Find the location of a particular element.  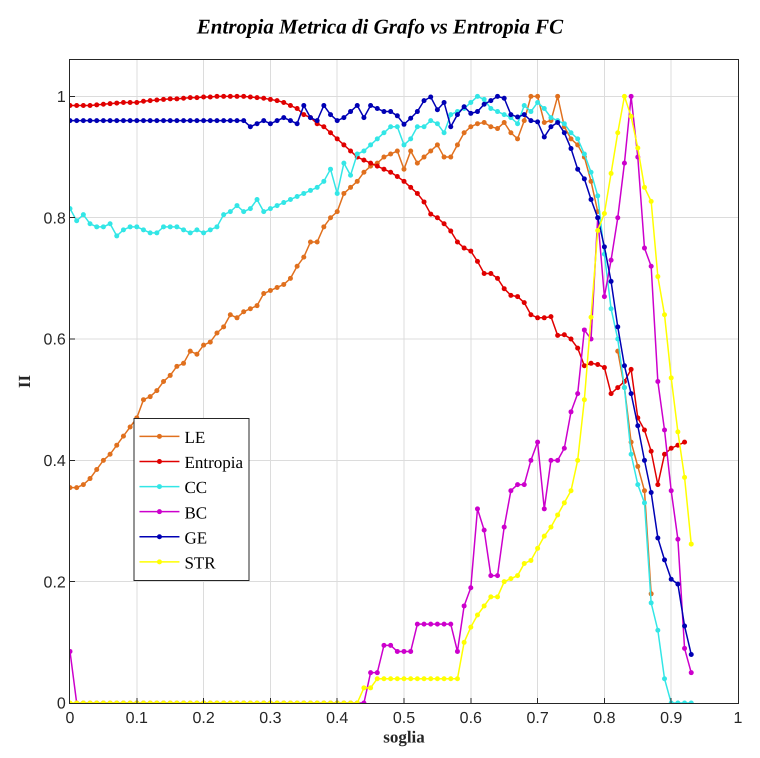

x-tick-label: 1 is located at coordinates (738, 719).